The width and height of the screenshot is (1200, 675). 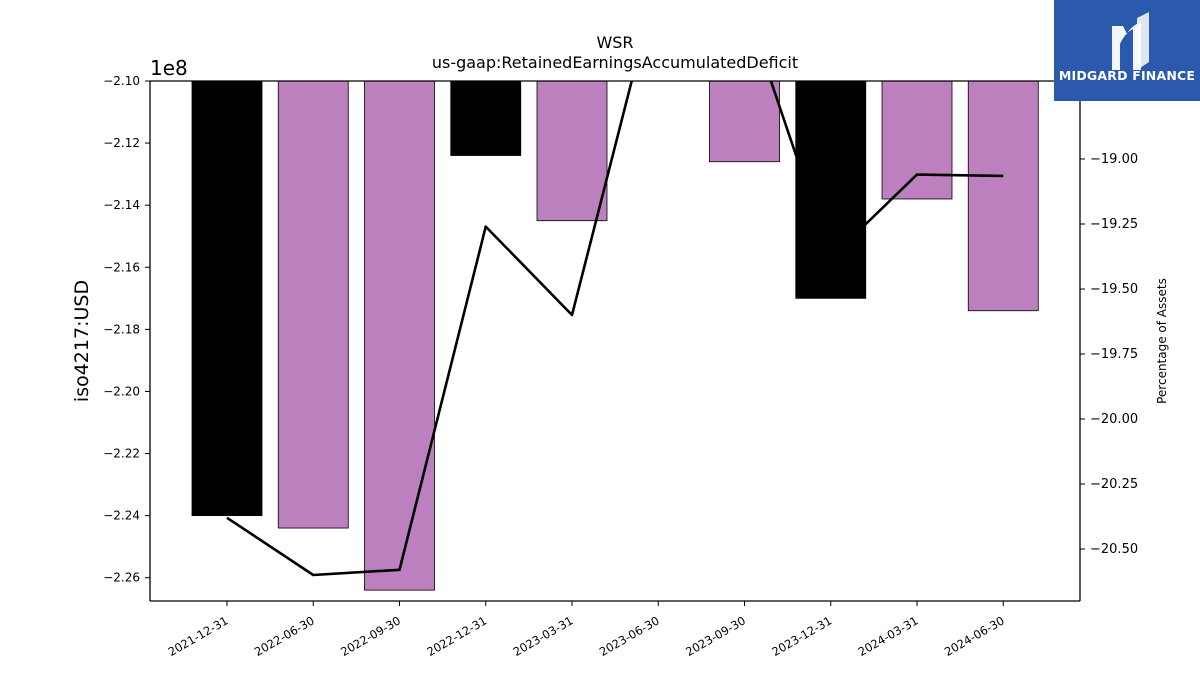 I want to click on y-tick-label: −2.18, so click(x=121, y=329).